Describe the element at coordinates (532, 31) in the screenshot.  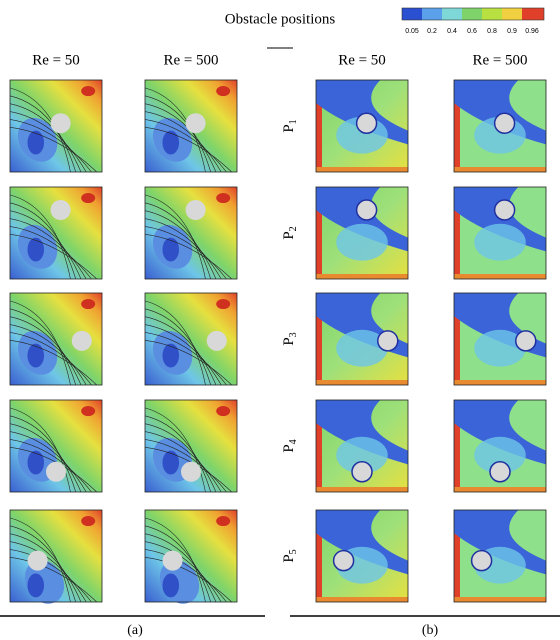
I see `colorbar-label: 0.96` at that location.